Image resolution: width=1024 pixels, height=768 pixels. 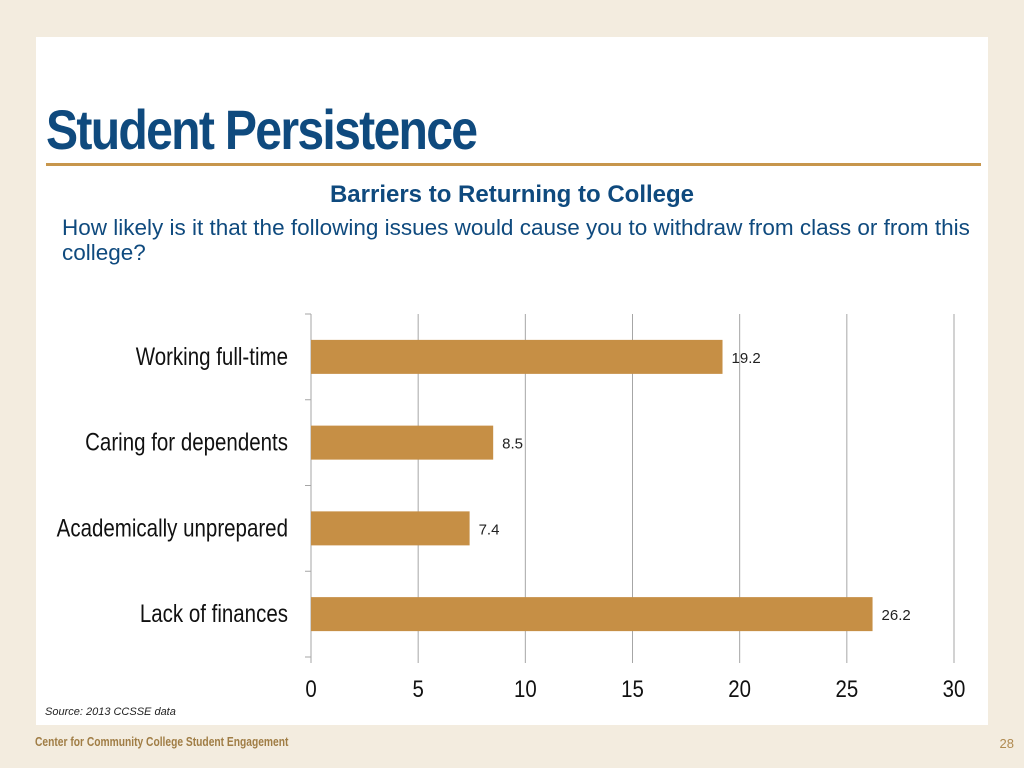 I want to click on page-number: 28, so click(x=1006, y=743).